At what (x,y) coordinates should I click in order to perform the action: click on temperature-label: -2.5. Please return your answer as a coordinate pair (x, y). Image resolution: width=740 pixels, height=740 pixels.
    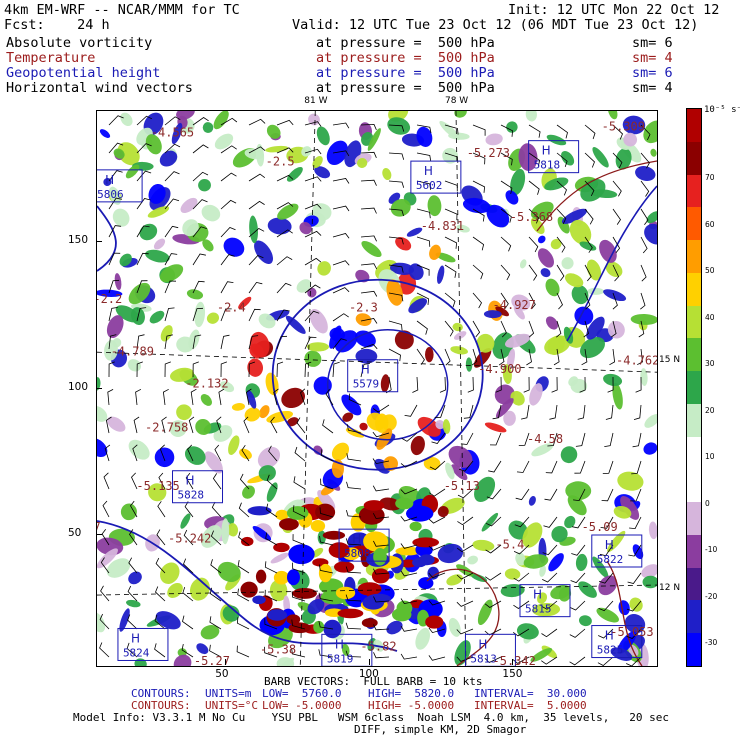
    Looking at the image, I should click on (280, 162).